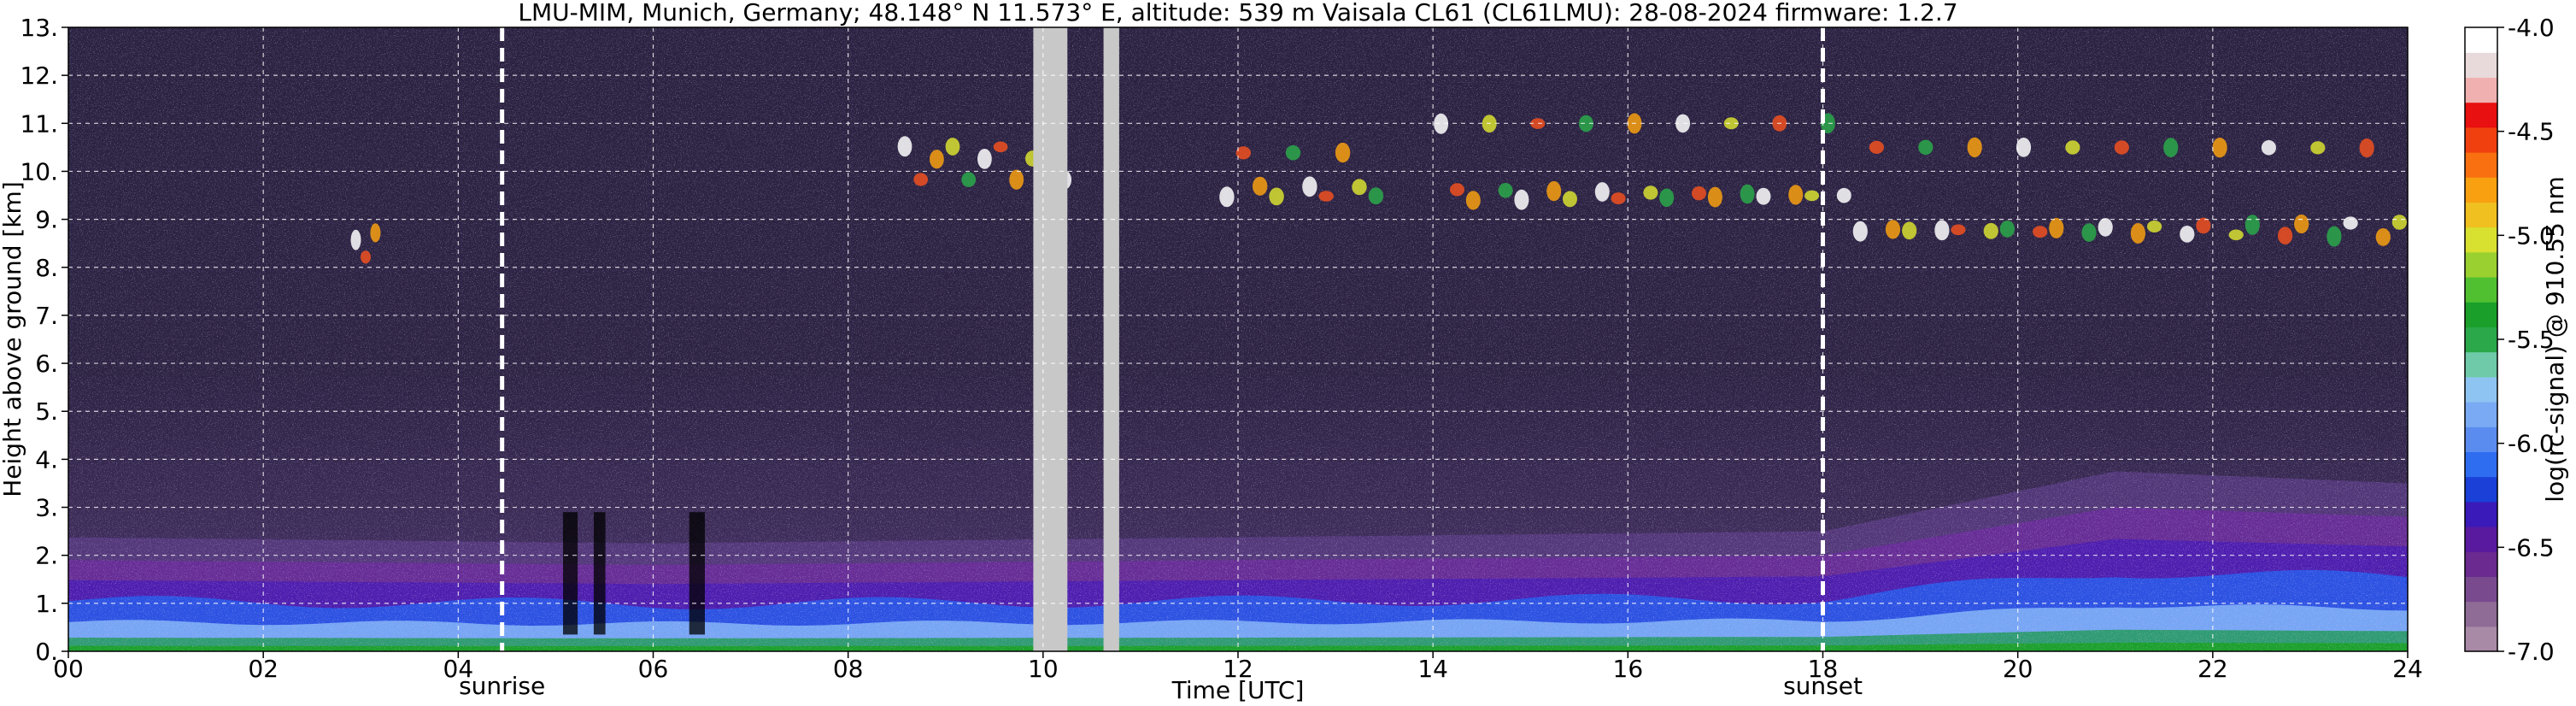  Describe the element at coordinates (68, 669) in the screenshot. I see `x-tick-label: 00` at that location.